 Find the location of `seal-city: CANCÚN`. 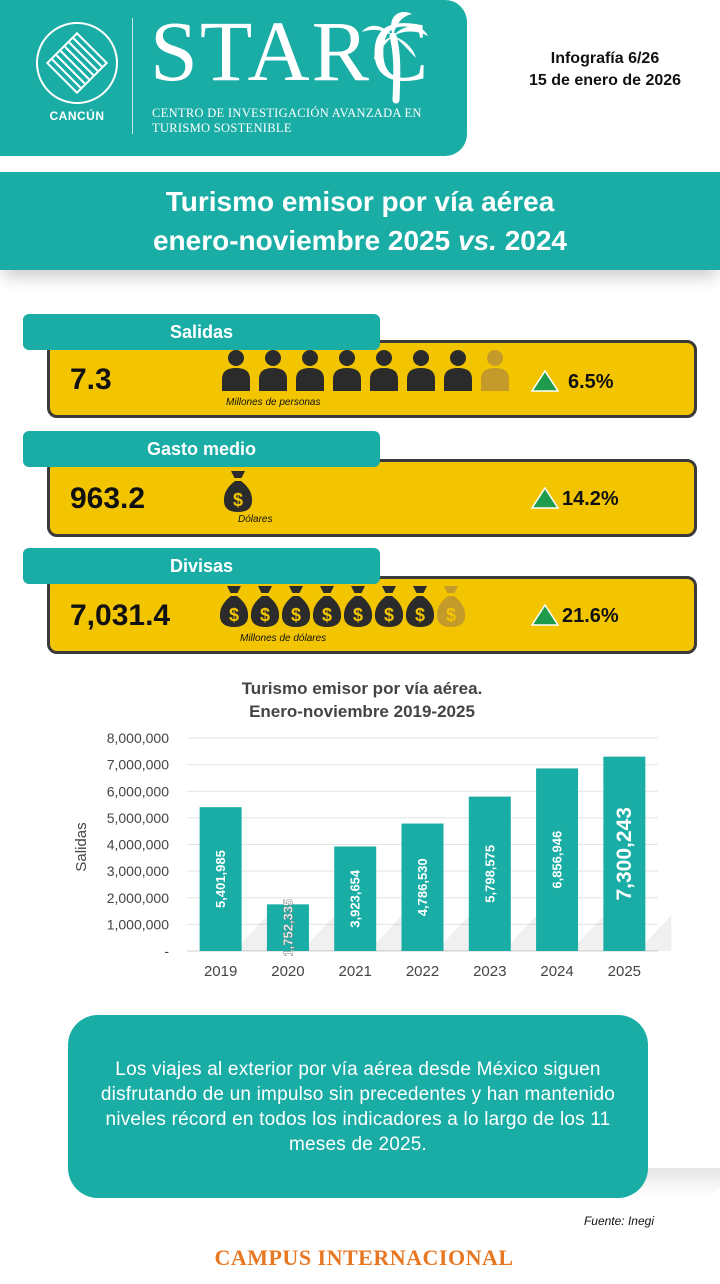

seal-city: CANCÚN is located at coordinates (77, 116).